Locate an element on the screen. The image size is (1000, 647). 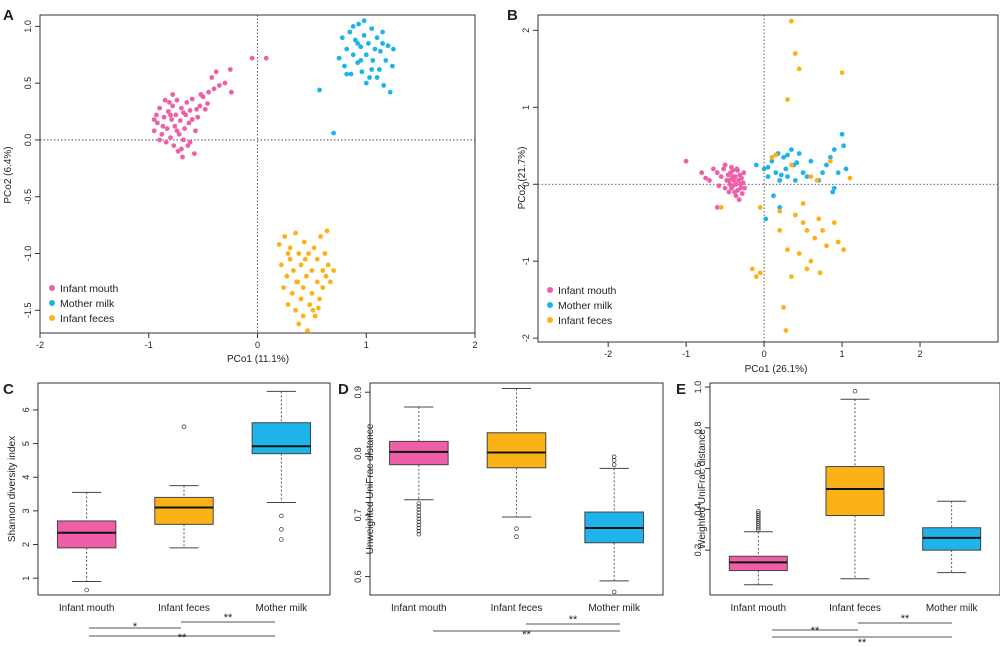
category-label: Infant mouth is located at coordinates (87, 608).